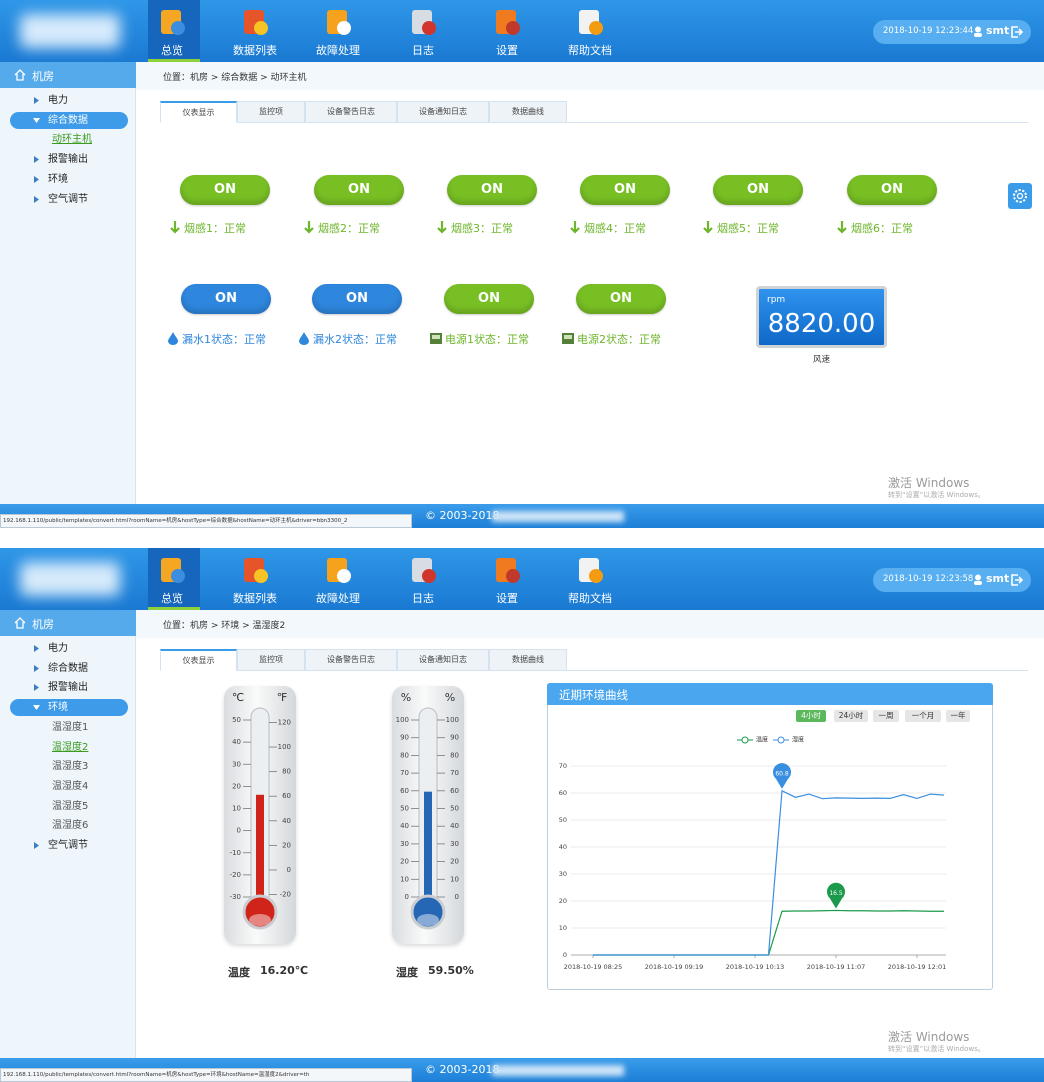  I want to click on range-label: 一个月, so click(923, 715).